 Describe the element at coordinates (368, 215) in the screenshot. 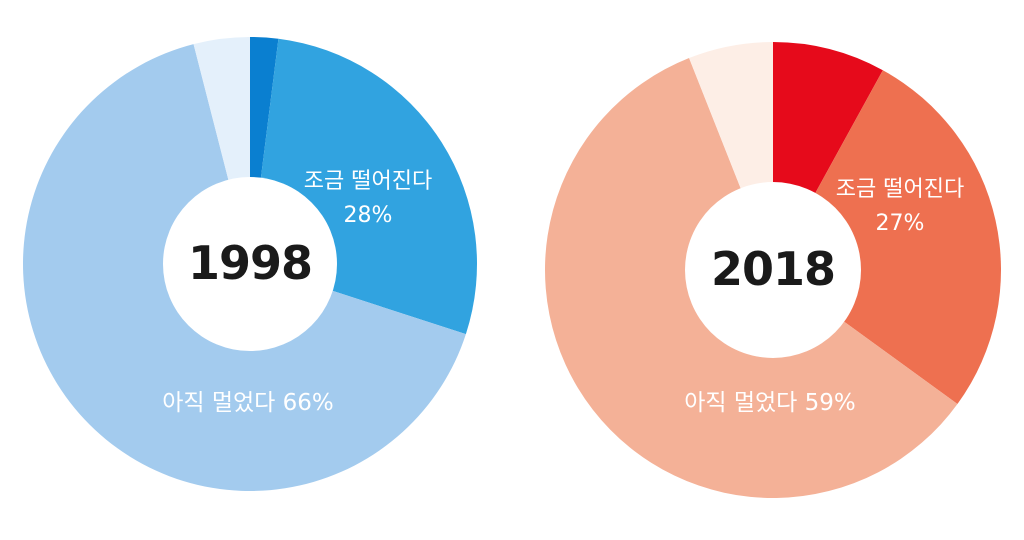

I see `slice-value-label: 28%` at that location.